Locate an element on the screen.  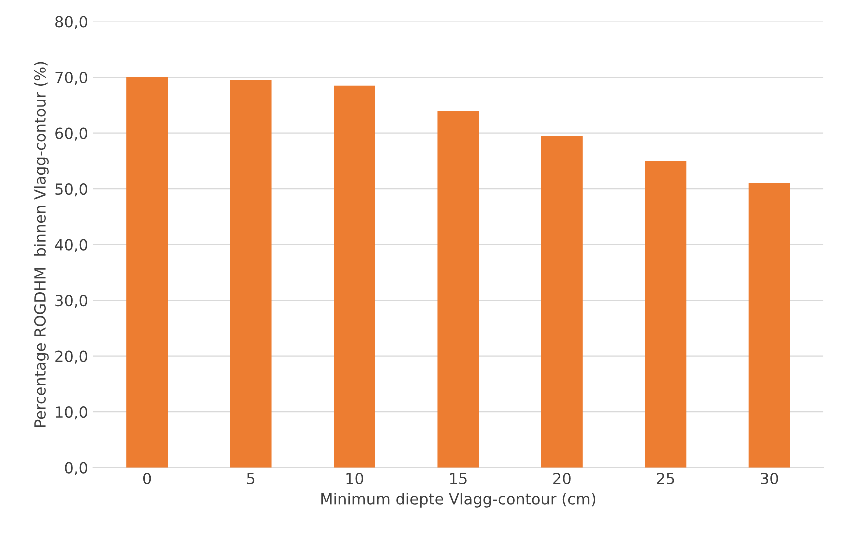
y-axis-title: Percentage ROGDHM binnen Vlagg-contour (%) is located at coordinates (41, 245).